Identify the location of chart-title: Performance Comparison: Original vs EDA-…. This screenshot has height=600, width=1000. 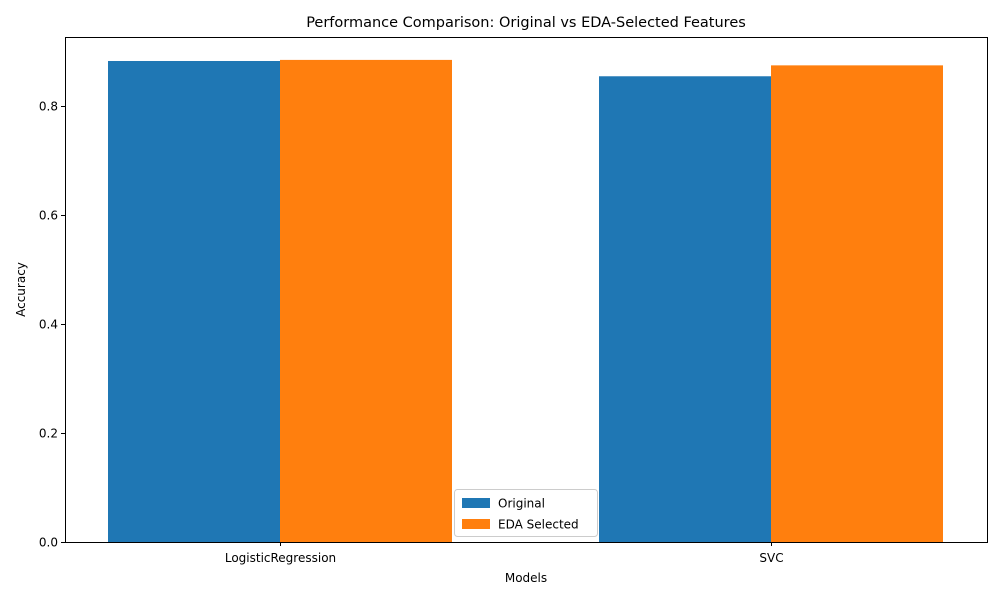
(526, 23).